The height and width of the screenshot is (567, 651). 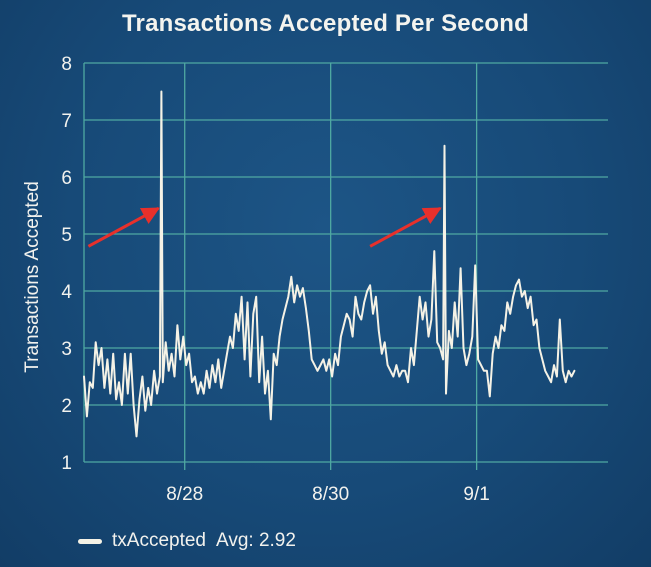 I want to click on y-tick-label: 2, so click(x=66, y=406).